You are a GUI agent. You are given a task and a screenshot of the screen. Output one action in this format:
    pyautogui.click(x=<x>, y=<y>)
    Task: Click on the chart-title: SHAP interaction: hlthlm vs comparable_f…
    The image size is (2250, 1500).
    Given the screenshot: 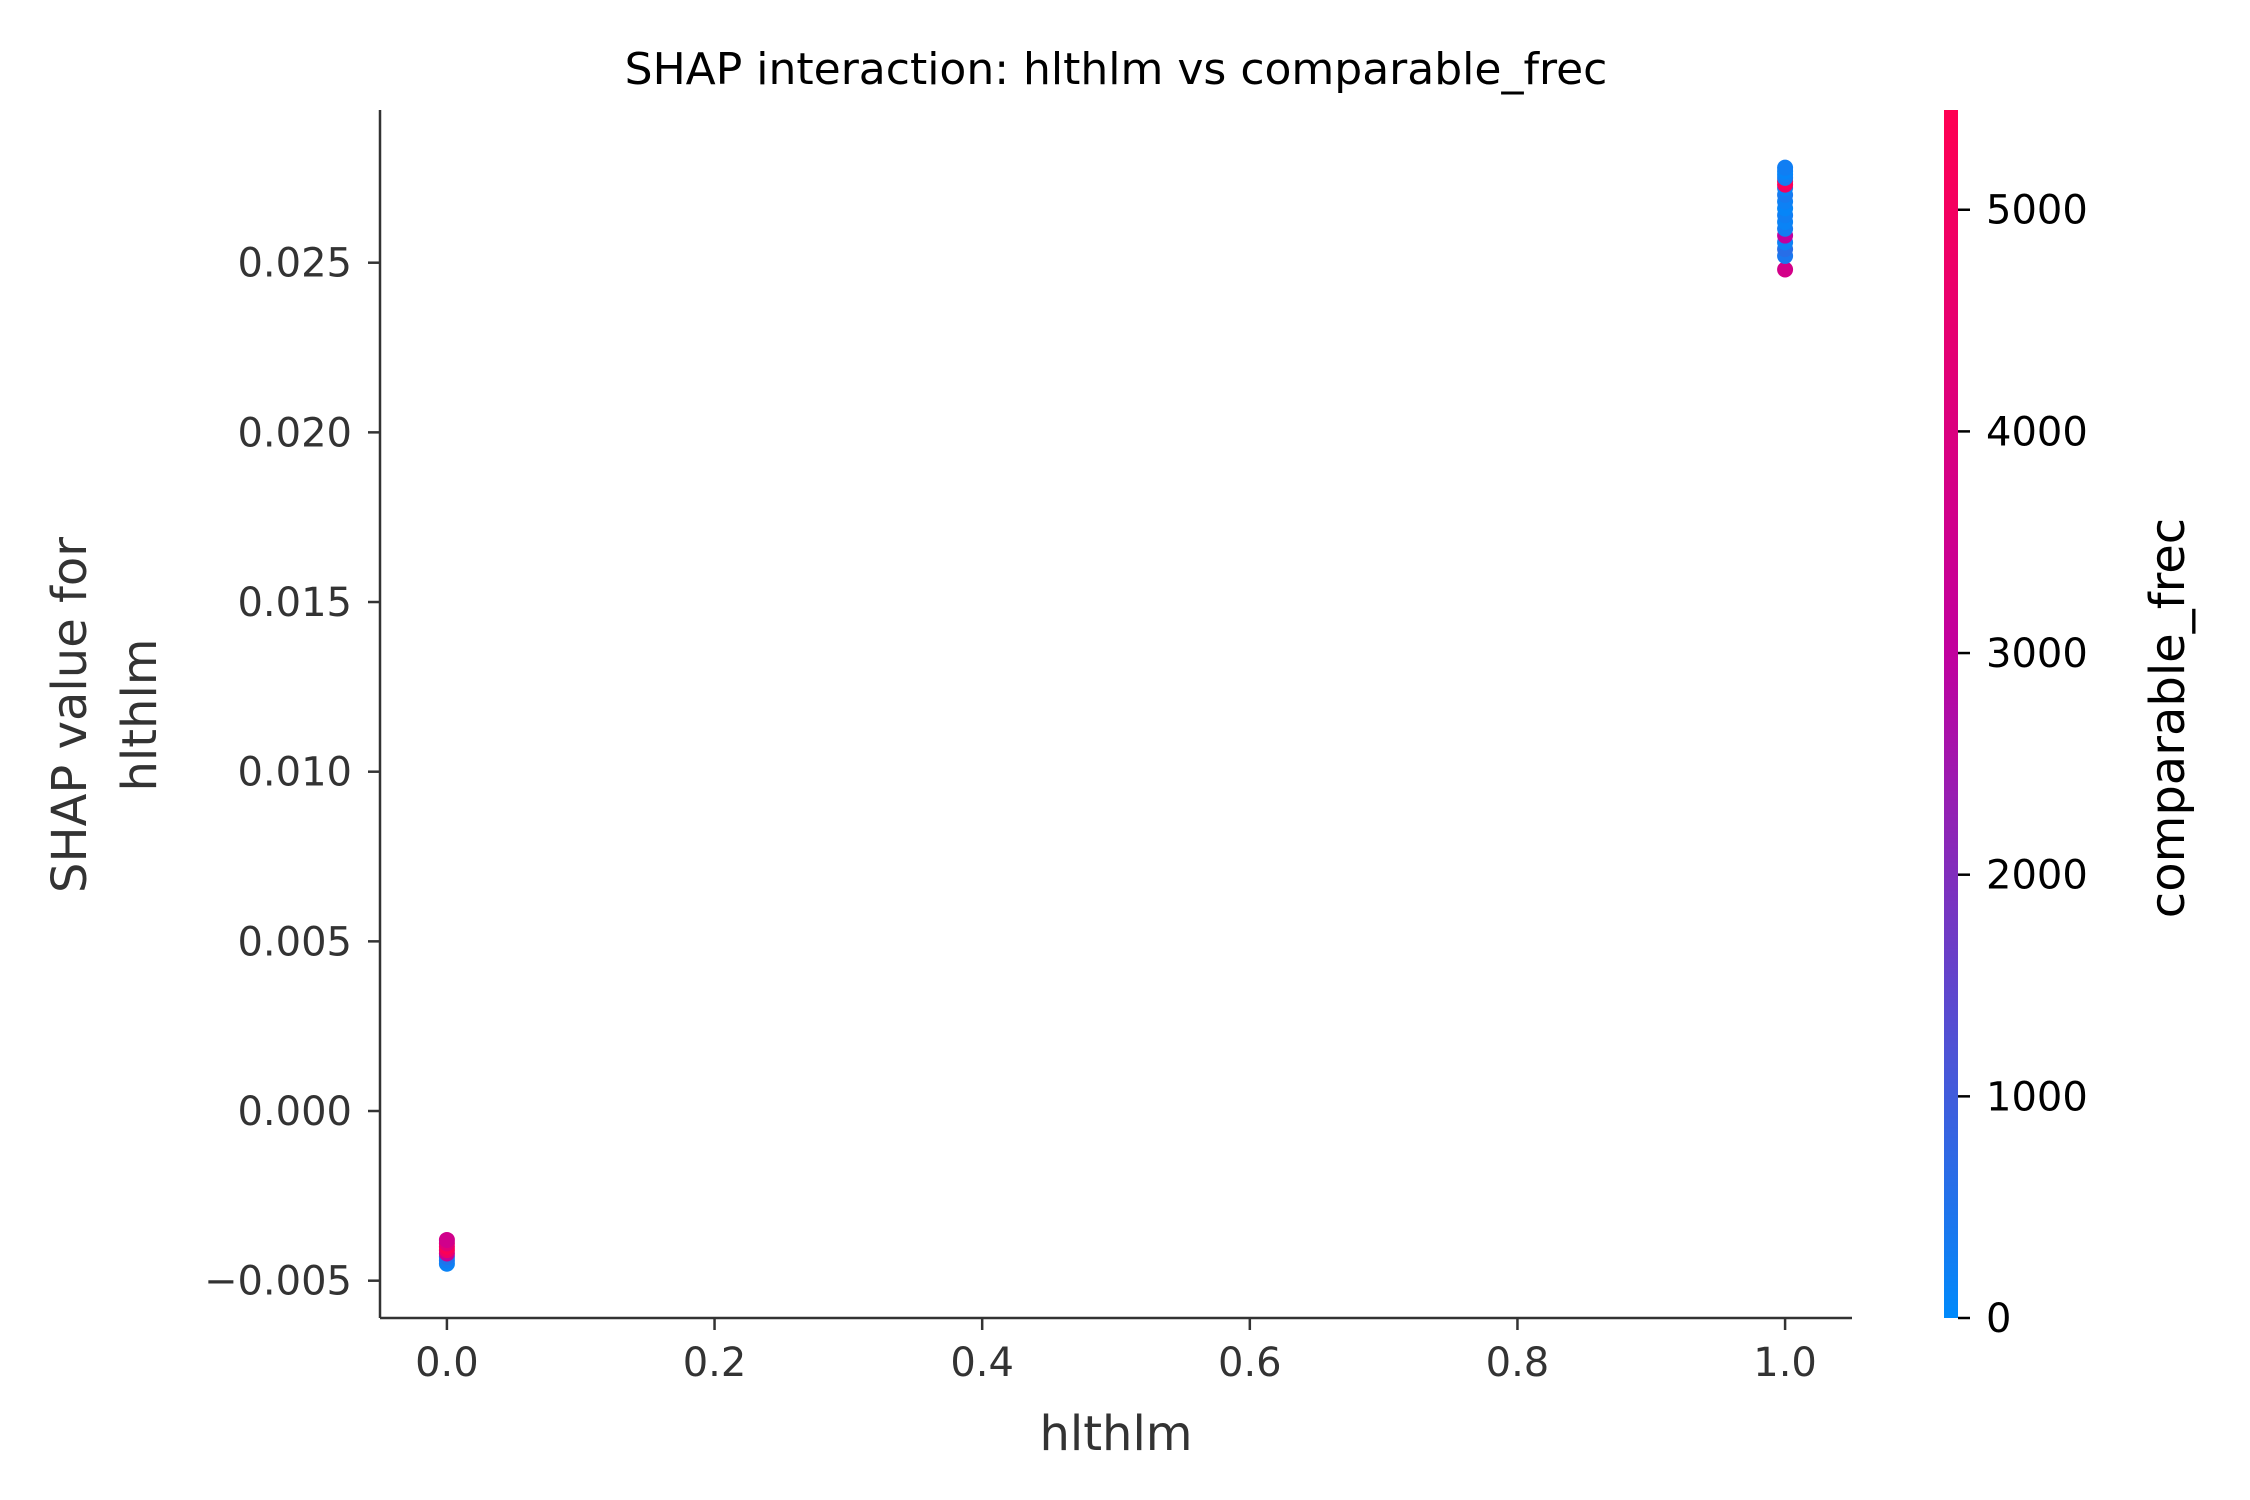 What is the action you would take?
    pyautogui.click(x=1116, y=69)
    